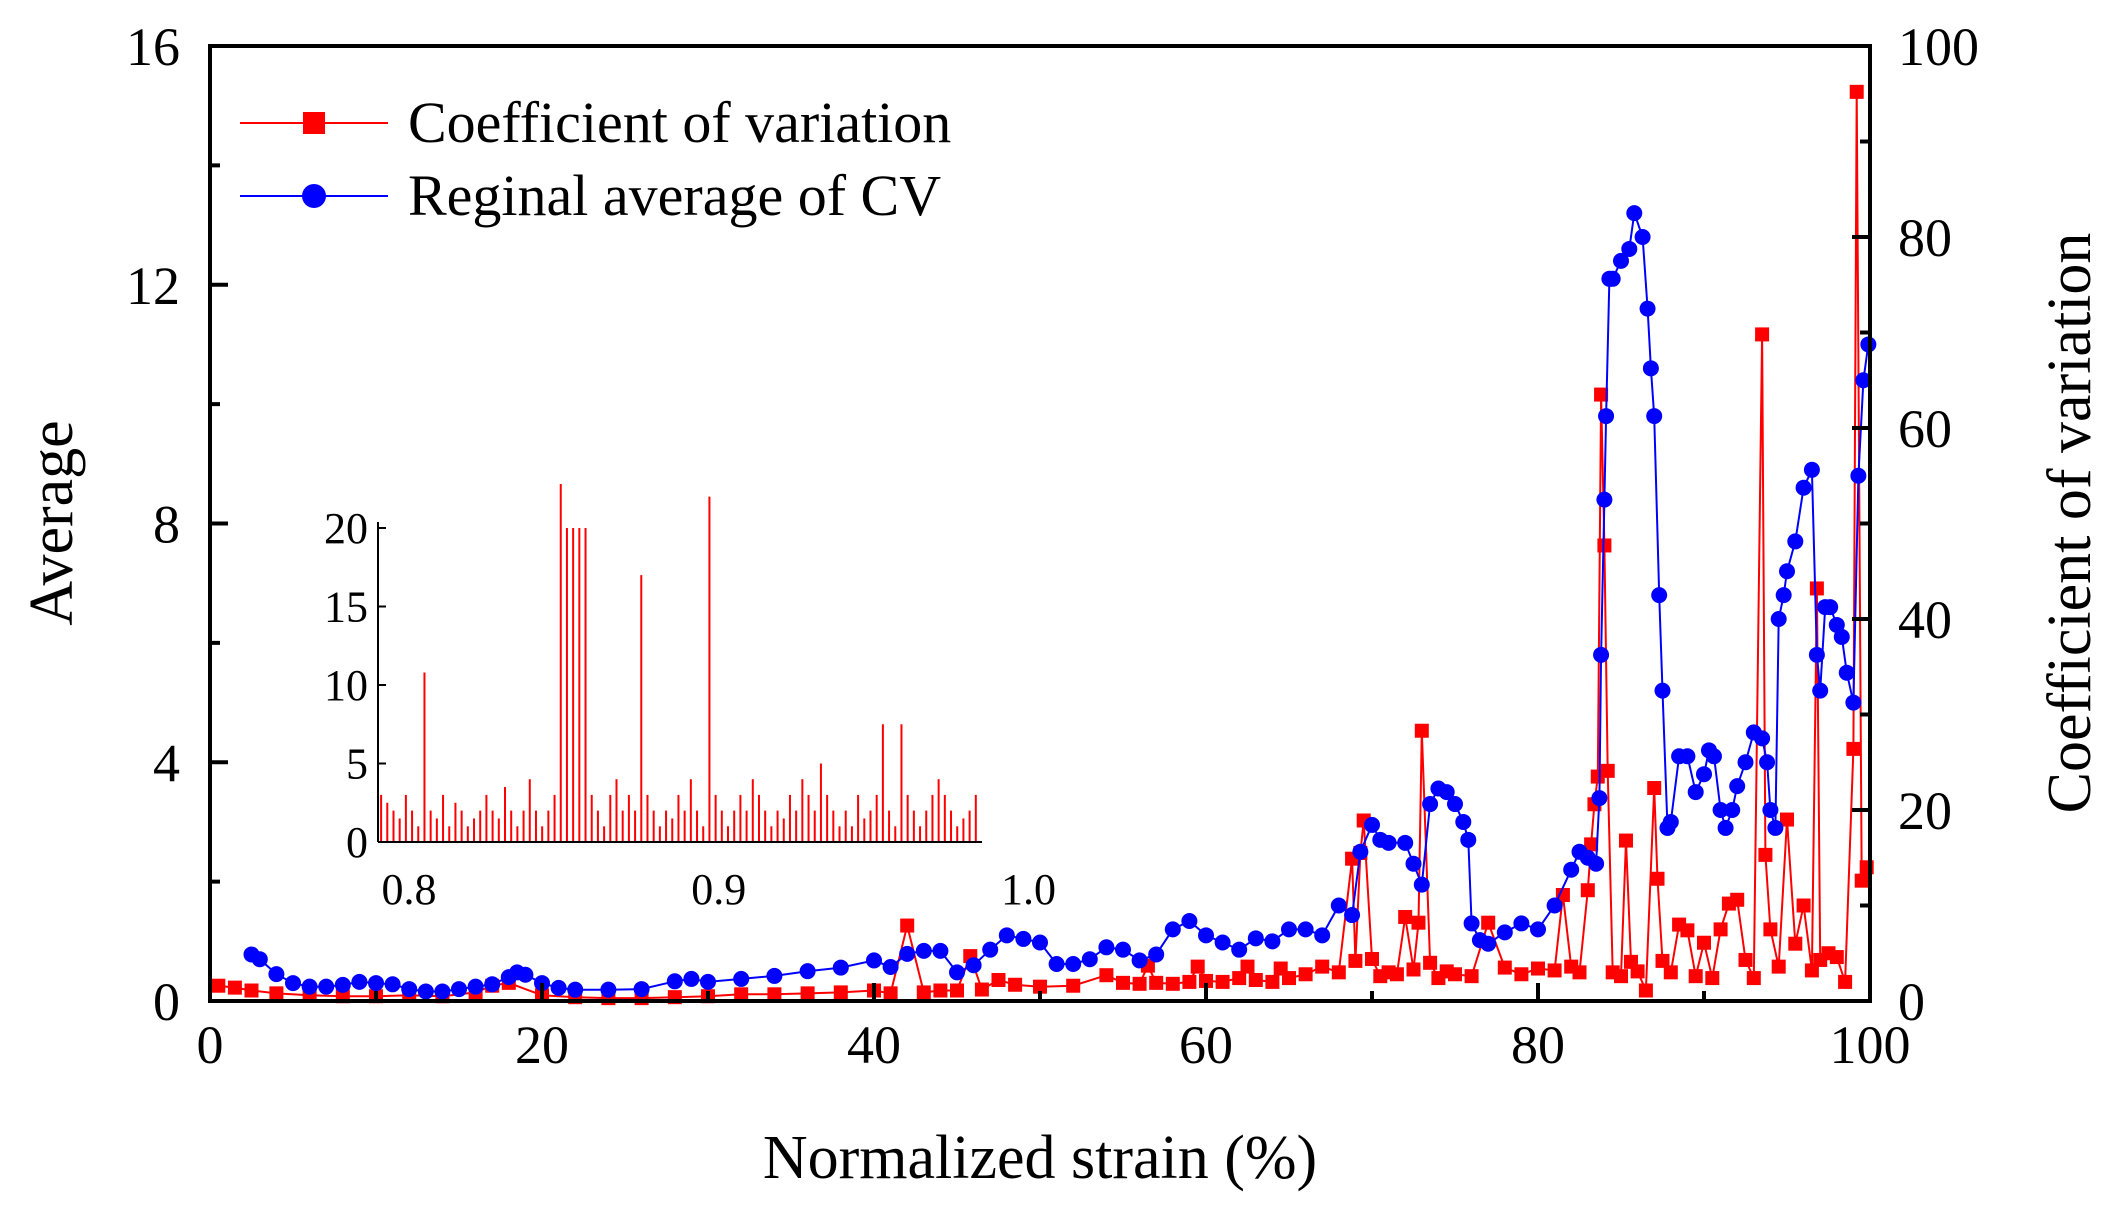 The height and width of the screenshot is (1207, 2116). Describe the element at coordinates (153, 47) in the screenshot. I see `y-left-tick-label: 16` at that location.